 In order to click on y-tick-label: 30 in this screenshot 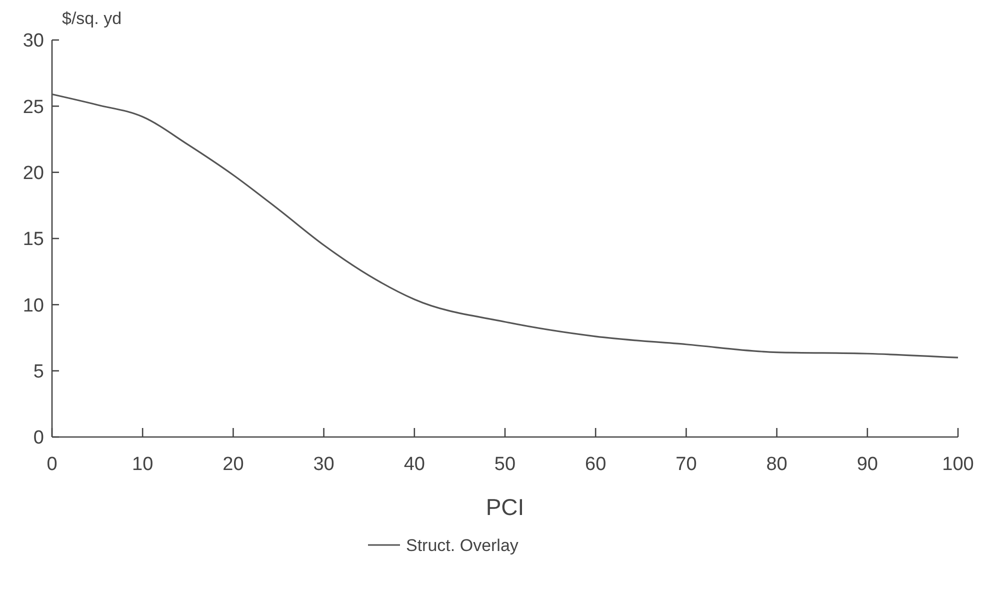, I will do `click(33, 41)`.